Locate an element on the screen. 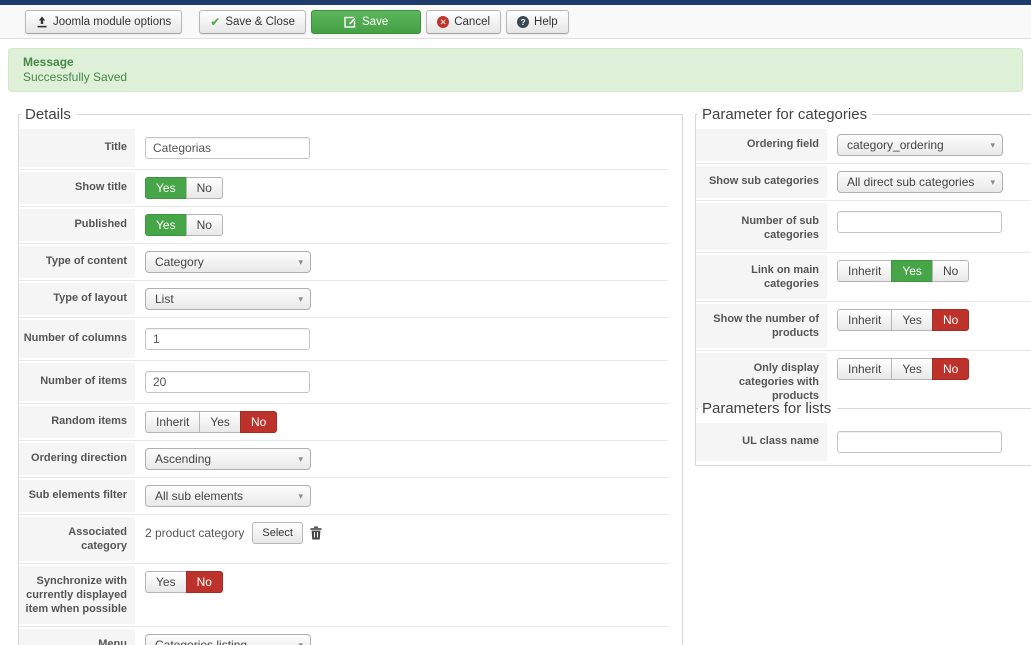 This screenshot has height=645, width=1031. published-toggle: Yes No is located at coordinates (184, 225).